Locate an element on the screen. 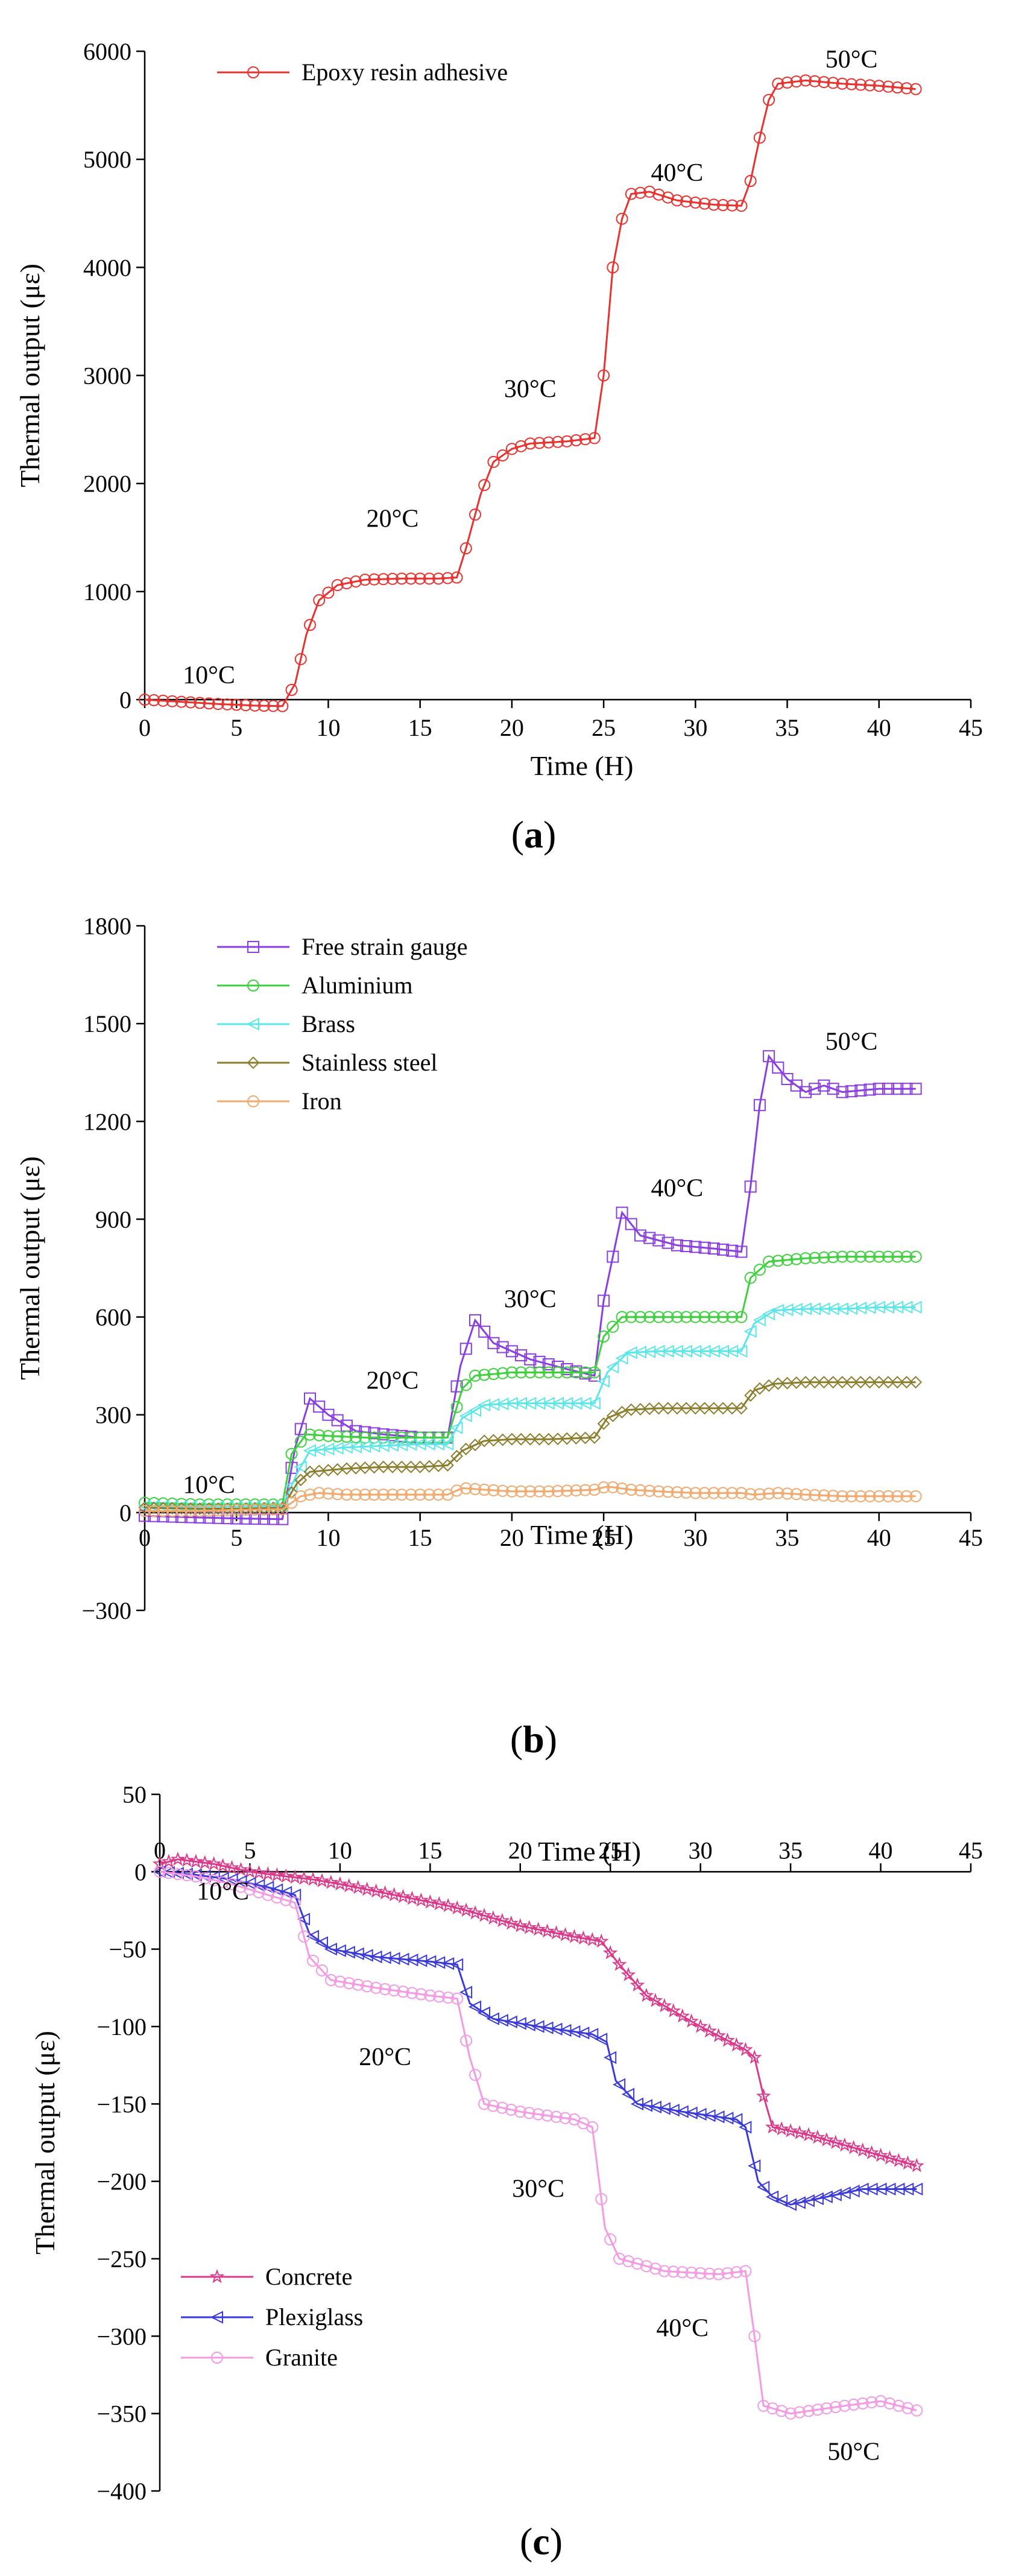 The height and width of the screenshot is (2576, 1010). legend-label: Concrete is located at coordinates (308, 2276).